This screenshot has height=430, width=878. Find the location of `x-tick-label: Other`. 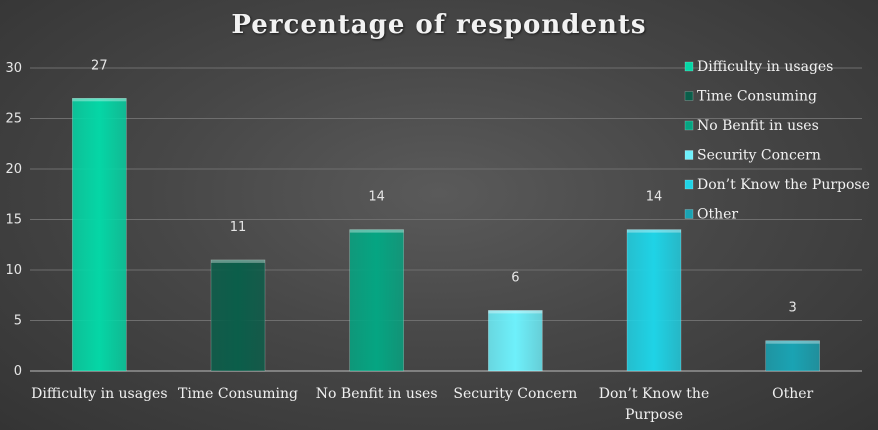

x-tick-label: Other is located at coordinates (792, 394).